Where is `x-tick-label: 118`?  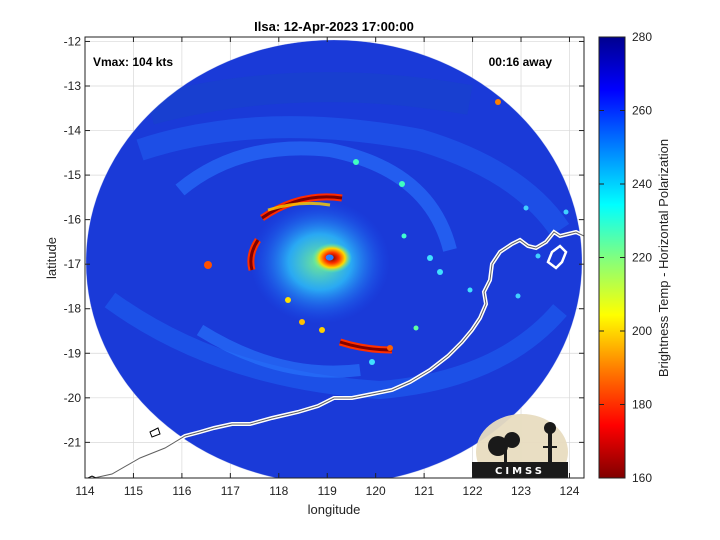 x-tick-label: 118 is located at coordinates (278, 491).